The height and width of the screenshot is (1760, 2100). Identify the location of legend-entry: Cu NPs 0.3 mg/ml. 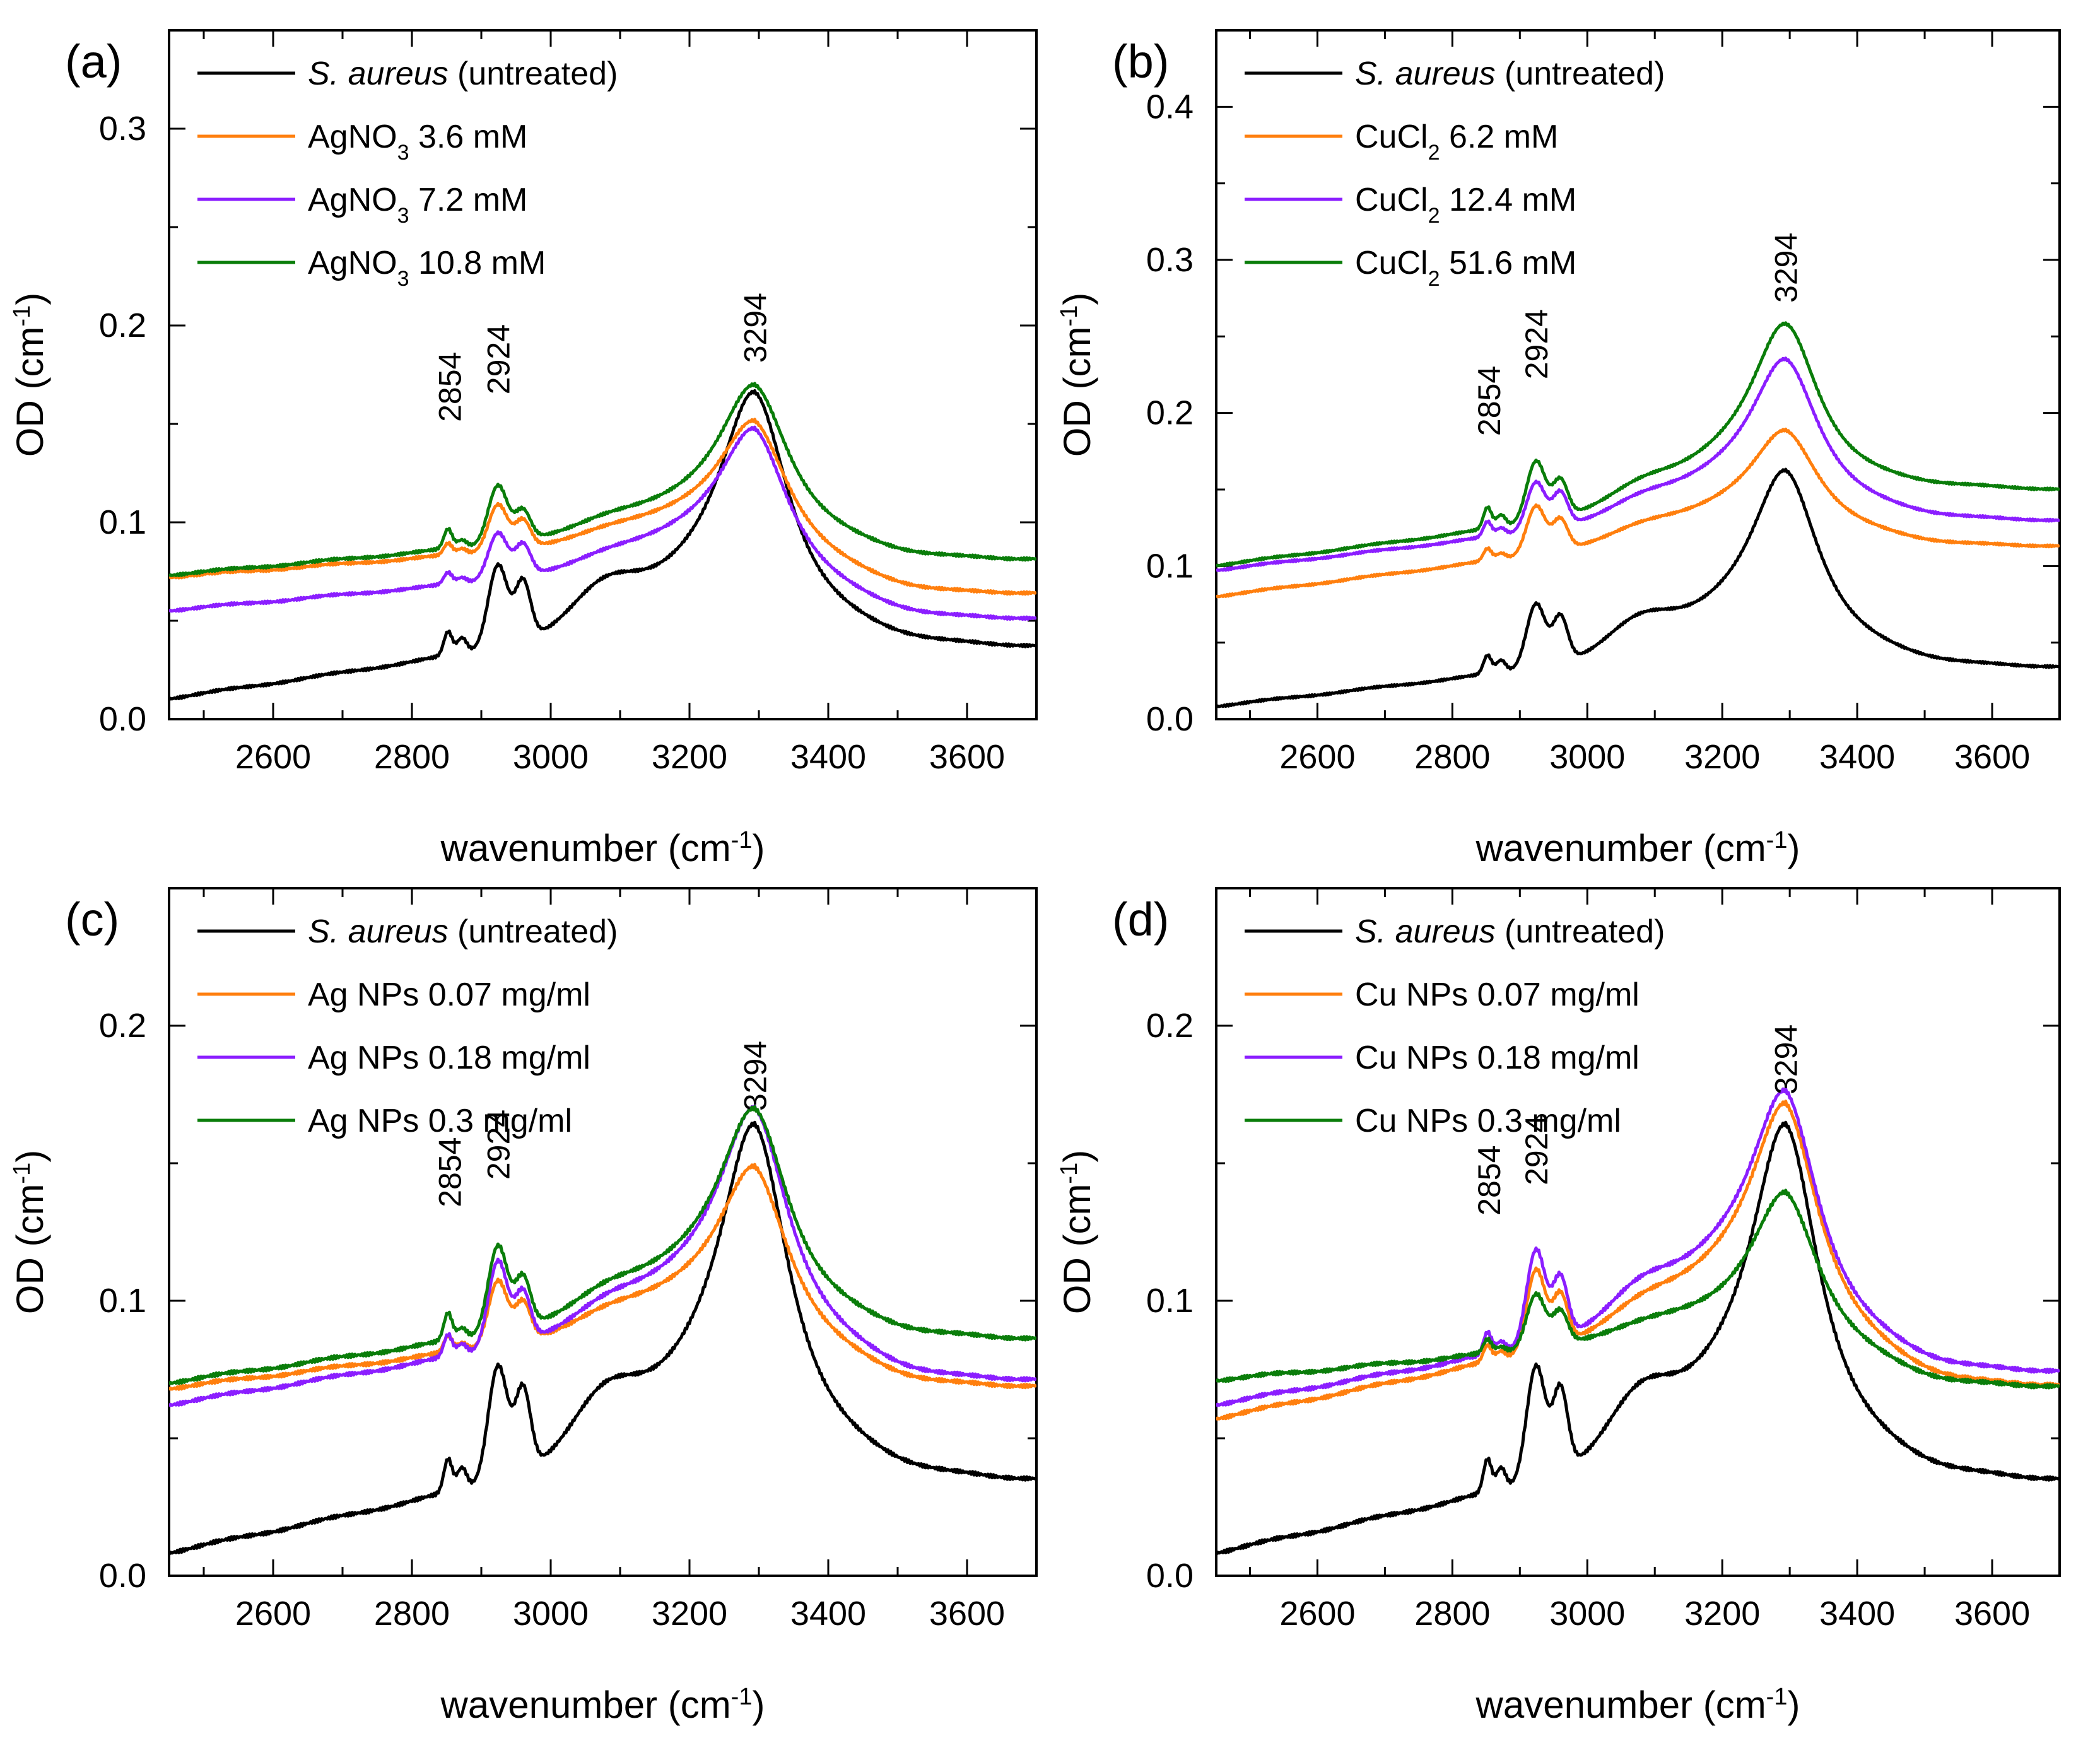
(1488, 1121).